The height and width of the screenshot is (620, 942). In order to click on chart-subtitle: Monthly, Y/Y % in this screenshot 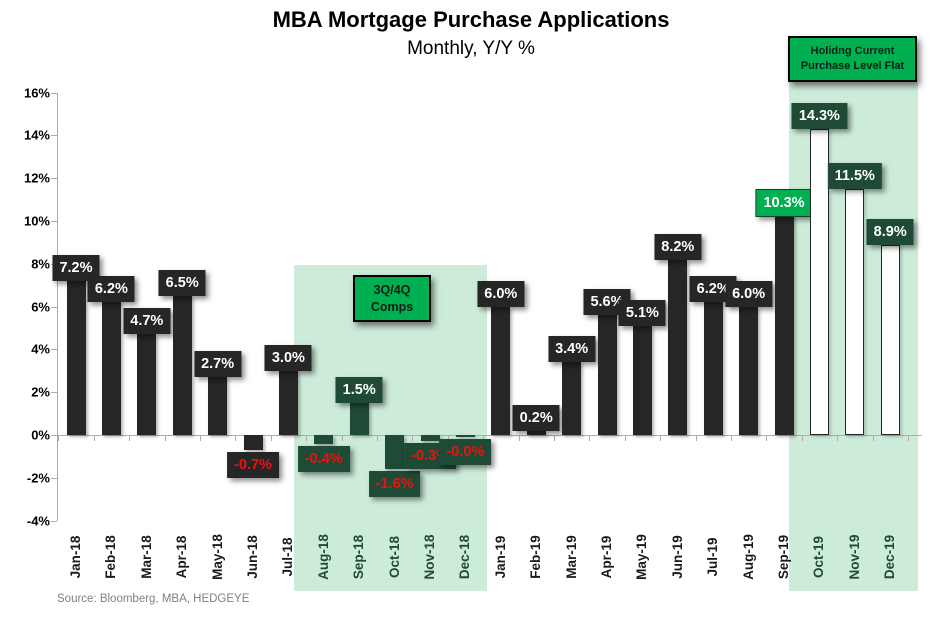, I will do `click(471, 48)`.